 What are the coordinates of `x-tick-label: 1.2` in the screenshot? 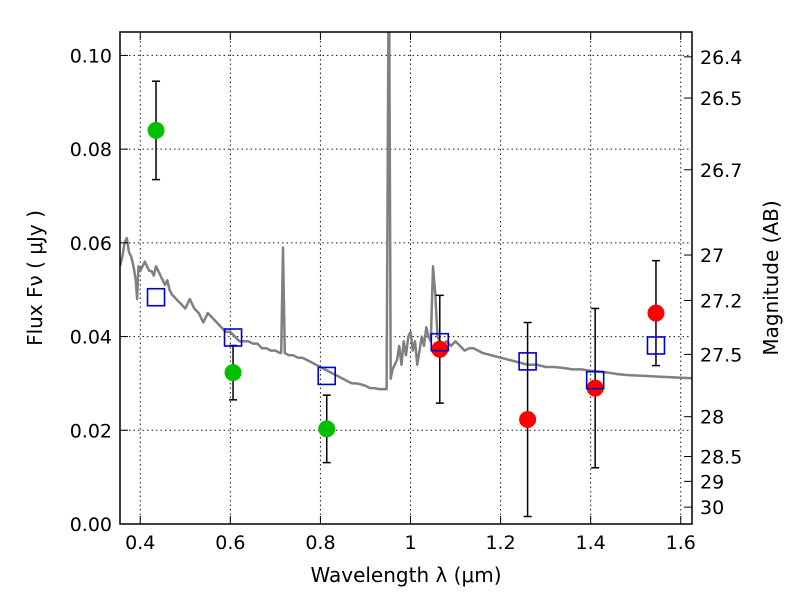 It's located at (500, 543).